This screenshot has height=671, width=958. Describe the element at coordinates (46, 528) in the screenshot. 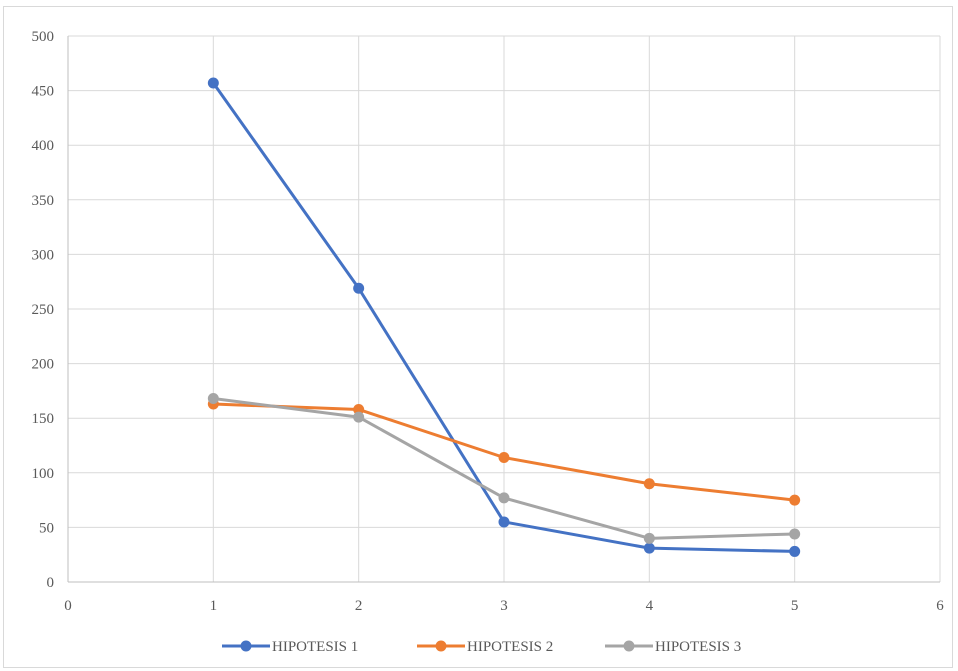

I see `y-tick-label: 50` at that location.